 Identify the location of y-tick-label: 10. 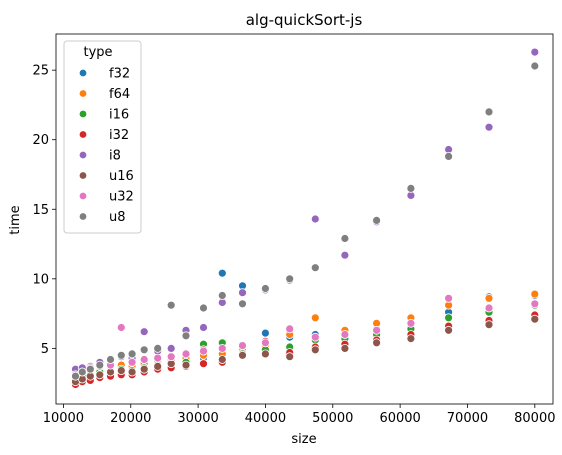
(40, 279).